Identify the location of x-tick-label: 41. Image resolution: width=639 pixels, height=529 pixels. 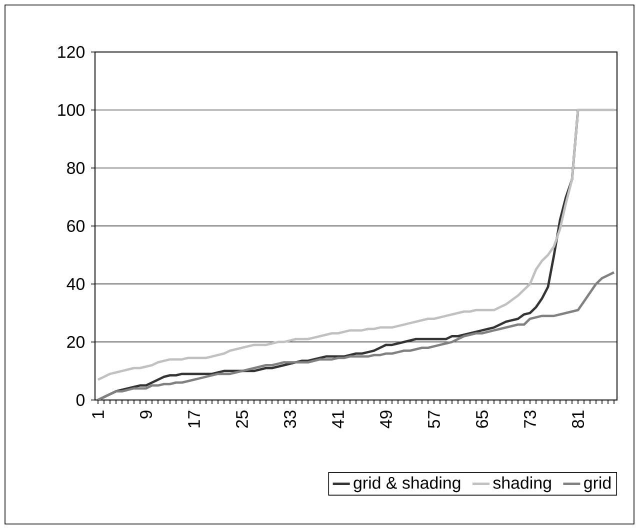
(338, 419).